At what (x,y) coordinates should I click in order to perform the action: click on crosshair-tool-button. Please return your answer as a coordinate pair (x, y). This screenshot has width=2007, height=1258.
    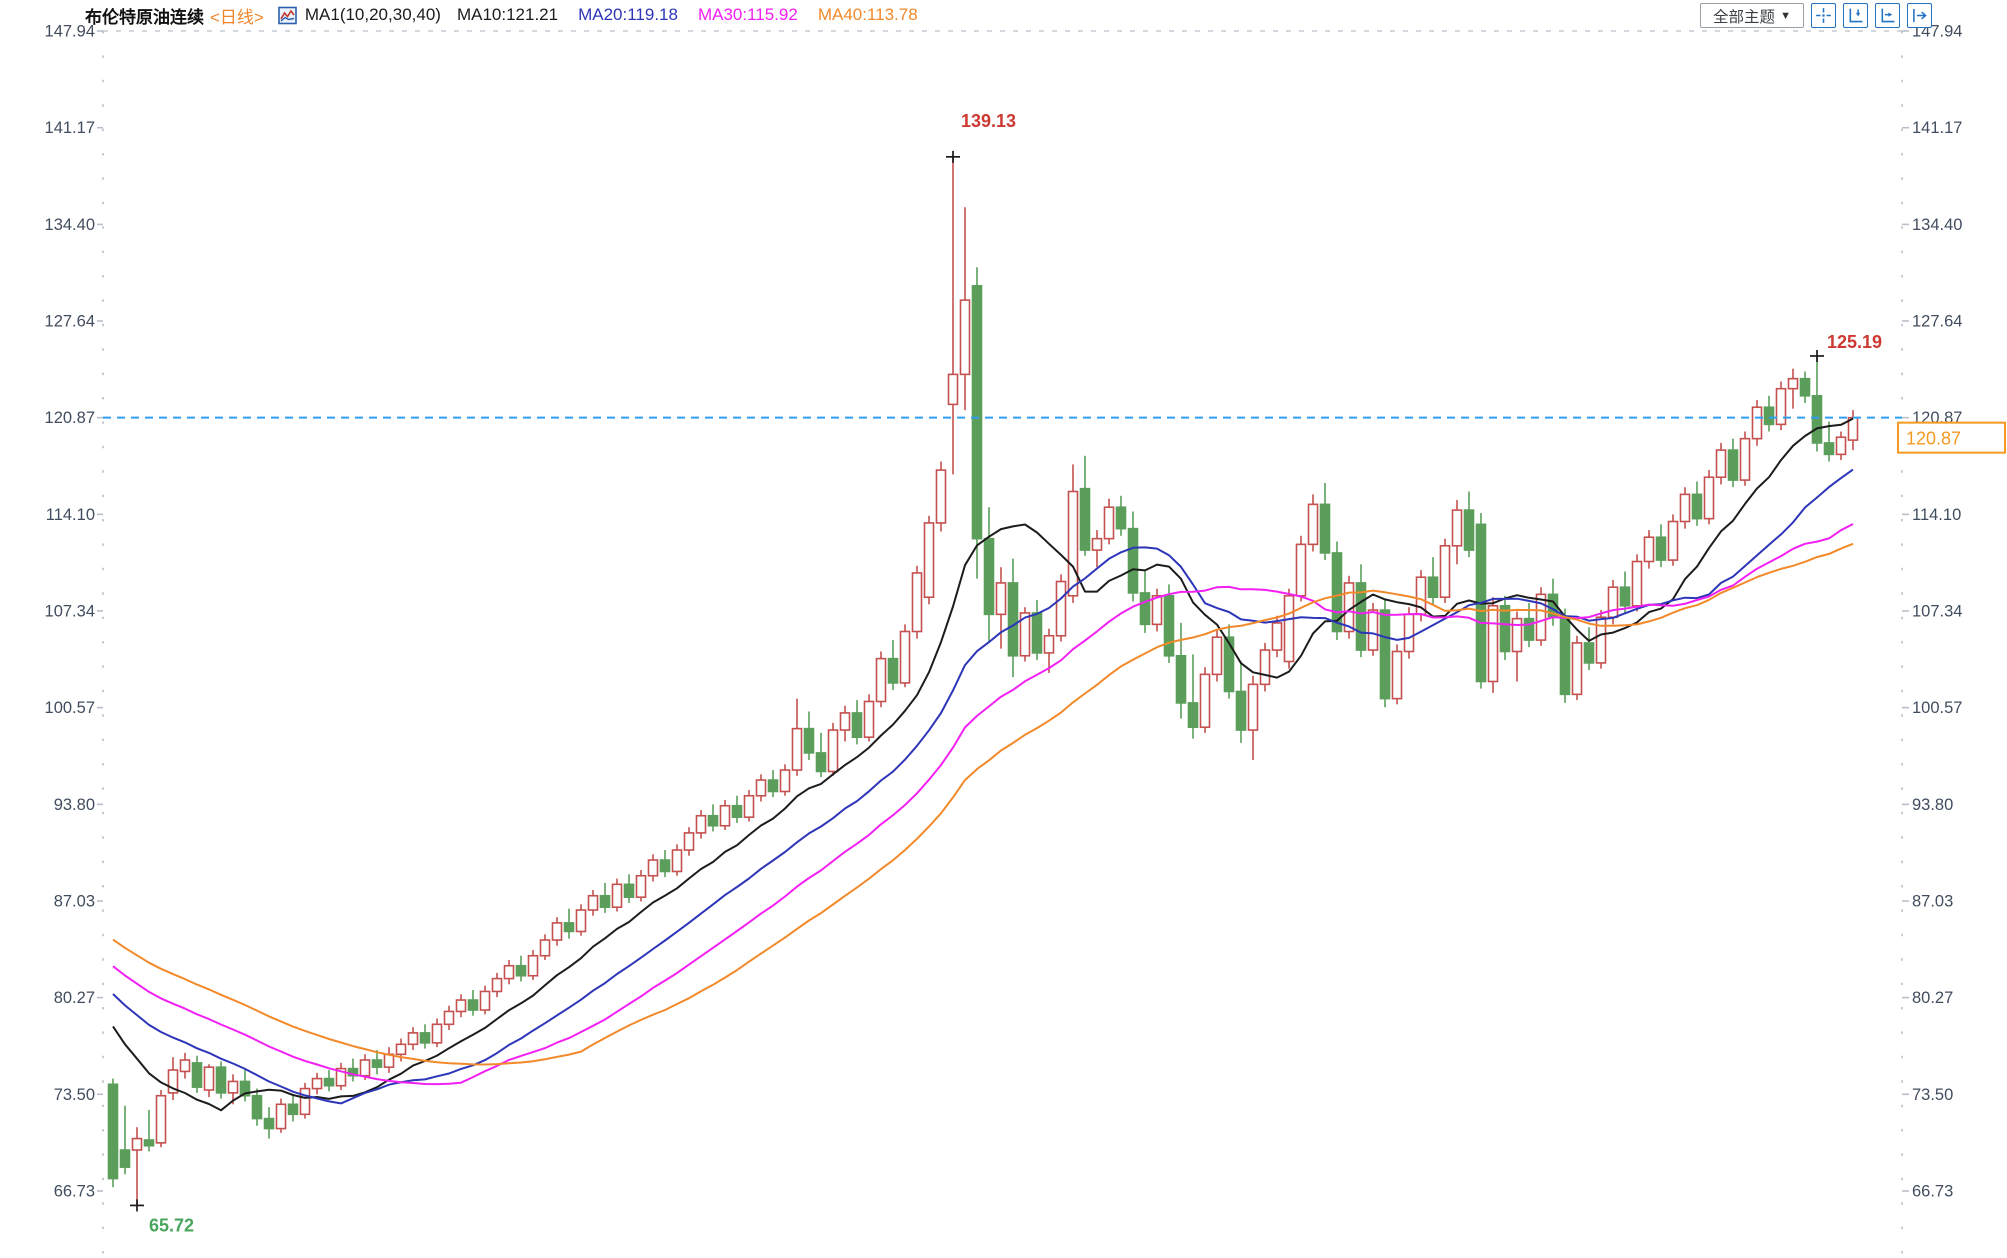
    Looking at the image, I should click on (1823, 15).